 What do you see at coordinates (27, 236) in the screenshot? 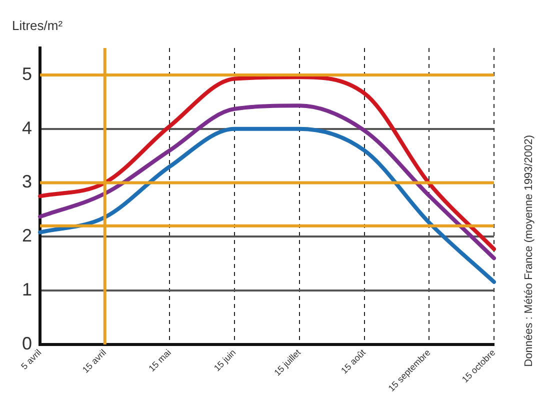
I see `y-tick-label: 2` at bounding box center [27, 236].